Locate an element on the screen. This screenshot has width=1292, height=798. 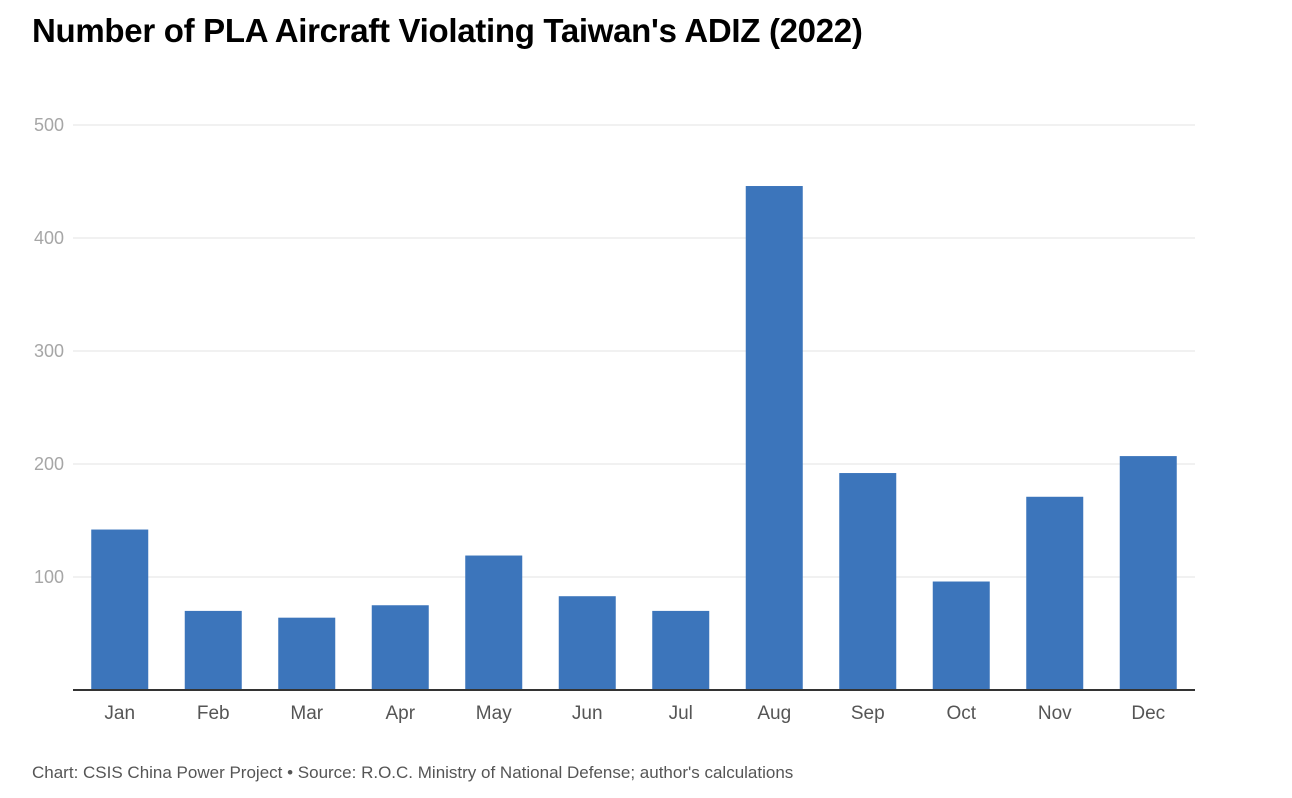
x-tick-label-oct: Oct is located at coordinates (961, 713).